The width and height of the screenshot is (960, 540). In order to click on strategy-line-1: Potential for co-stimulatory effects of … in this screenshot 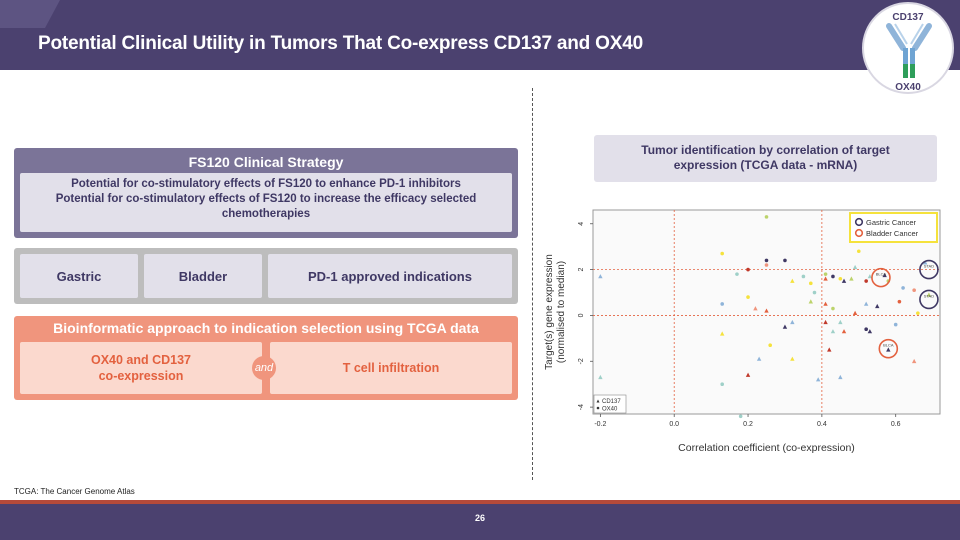, I will do `click(266, 184)`.